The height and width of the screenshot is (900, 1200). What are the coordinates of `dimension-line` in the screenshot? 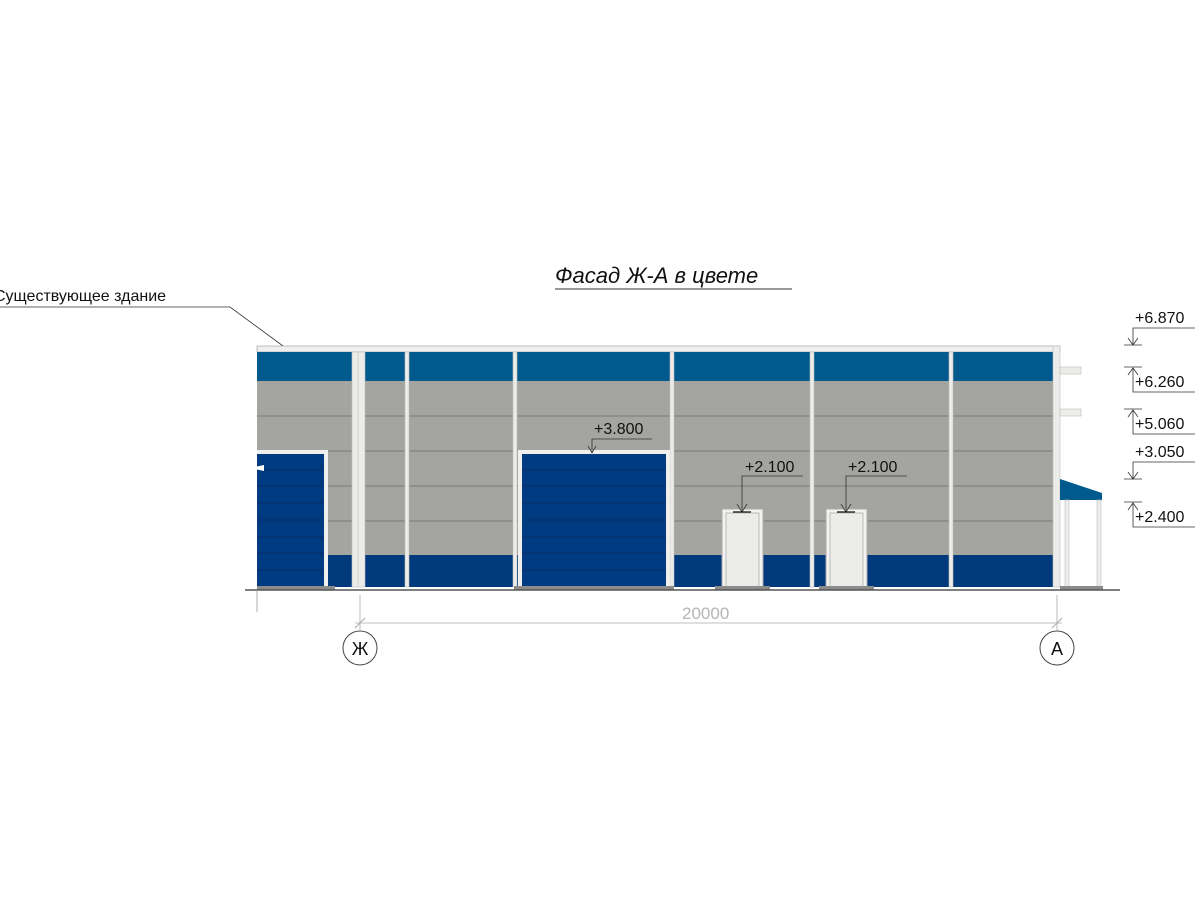 It's located at (708, 612).